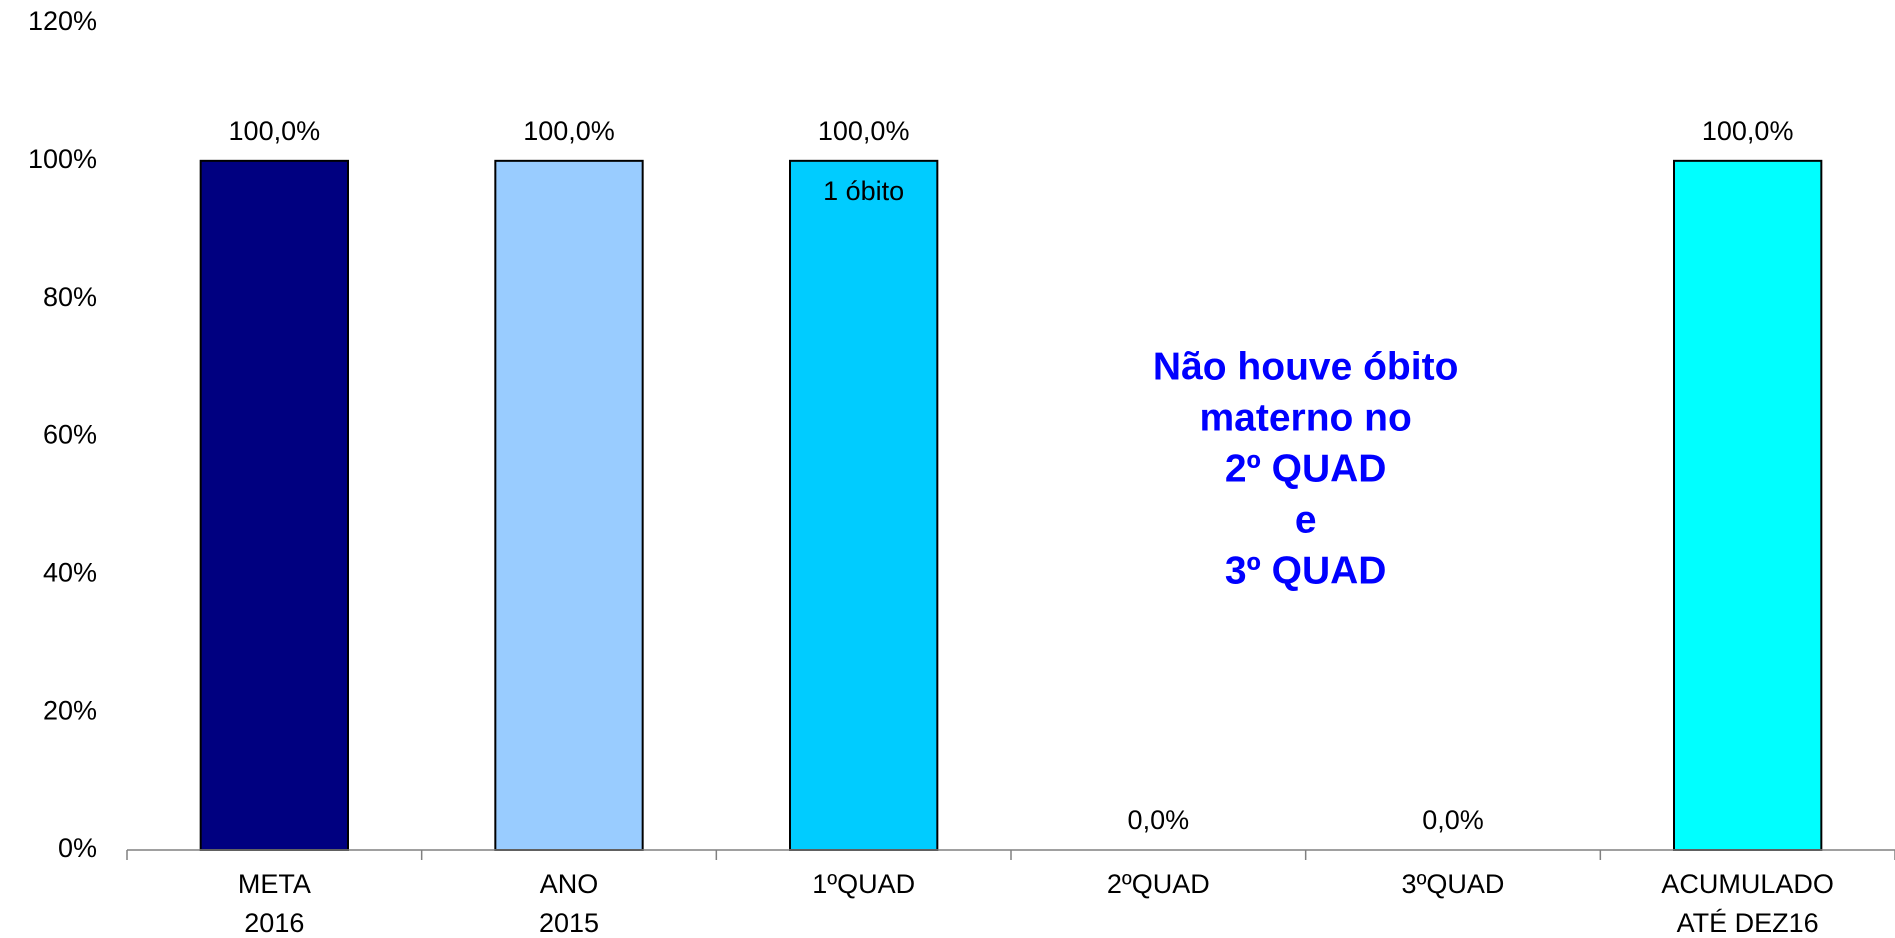 Image resolution: width=1895 pixels, height=938 pixels. I want to click on x-tick-label: META, so click(274, 884).